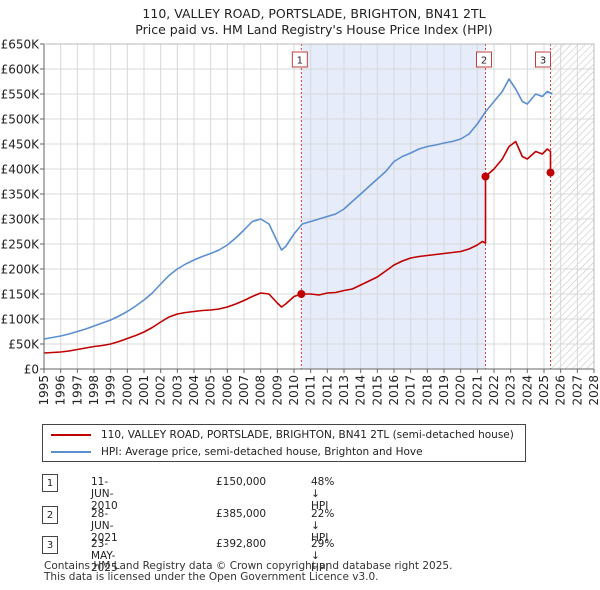 The width and height of the screenshot is (600, 590). What do you see at coordinates (77, 390) in the screenshot?
I see `x-tick-label: 1997` at bounding box center [77, 390].